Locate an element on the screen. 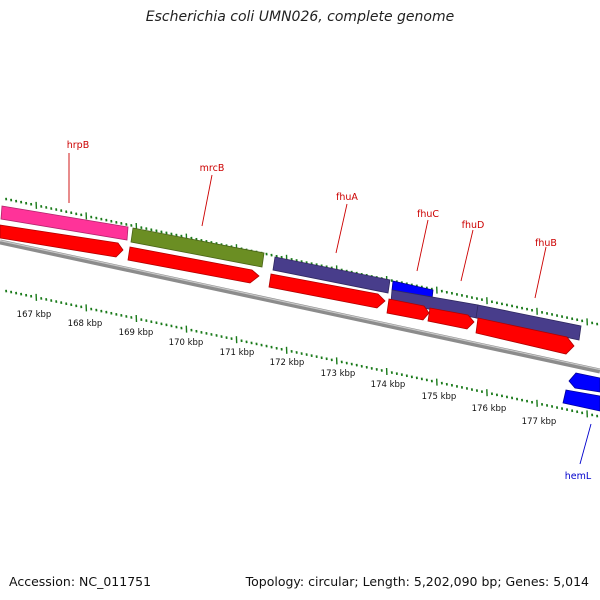 The height and width of the screenshot is (600, 600). scale-label-173: 173 kbp is located at coordinates (338, 374).